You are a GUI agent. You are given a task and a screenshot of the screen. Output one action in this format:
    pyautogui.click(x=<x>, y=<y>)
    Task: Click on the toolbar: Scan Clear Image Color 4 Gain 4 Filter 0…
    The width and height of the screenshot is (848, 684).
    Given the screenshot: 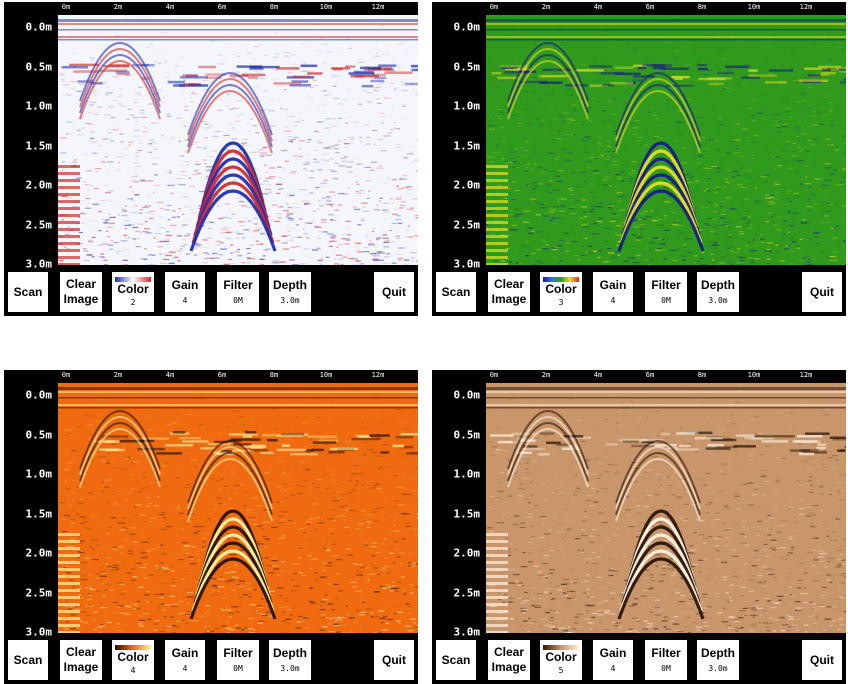 What is the action you would take?
    pyautogui.click(x=211, y=660)
    